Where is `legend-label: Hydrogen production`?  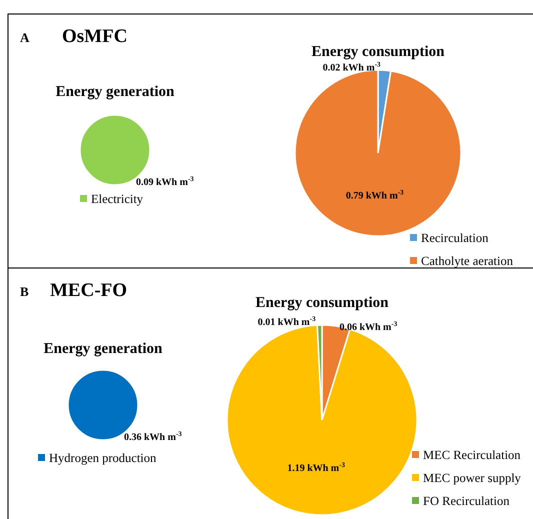 legend-label: Hydrogen production is located at coordinates (103, 458).